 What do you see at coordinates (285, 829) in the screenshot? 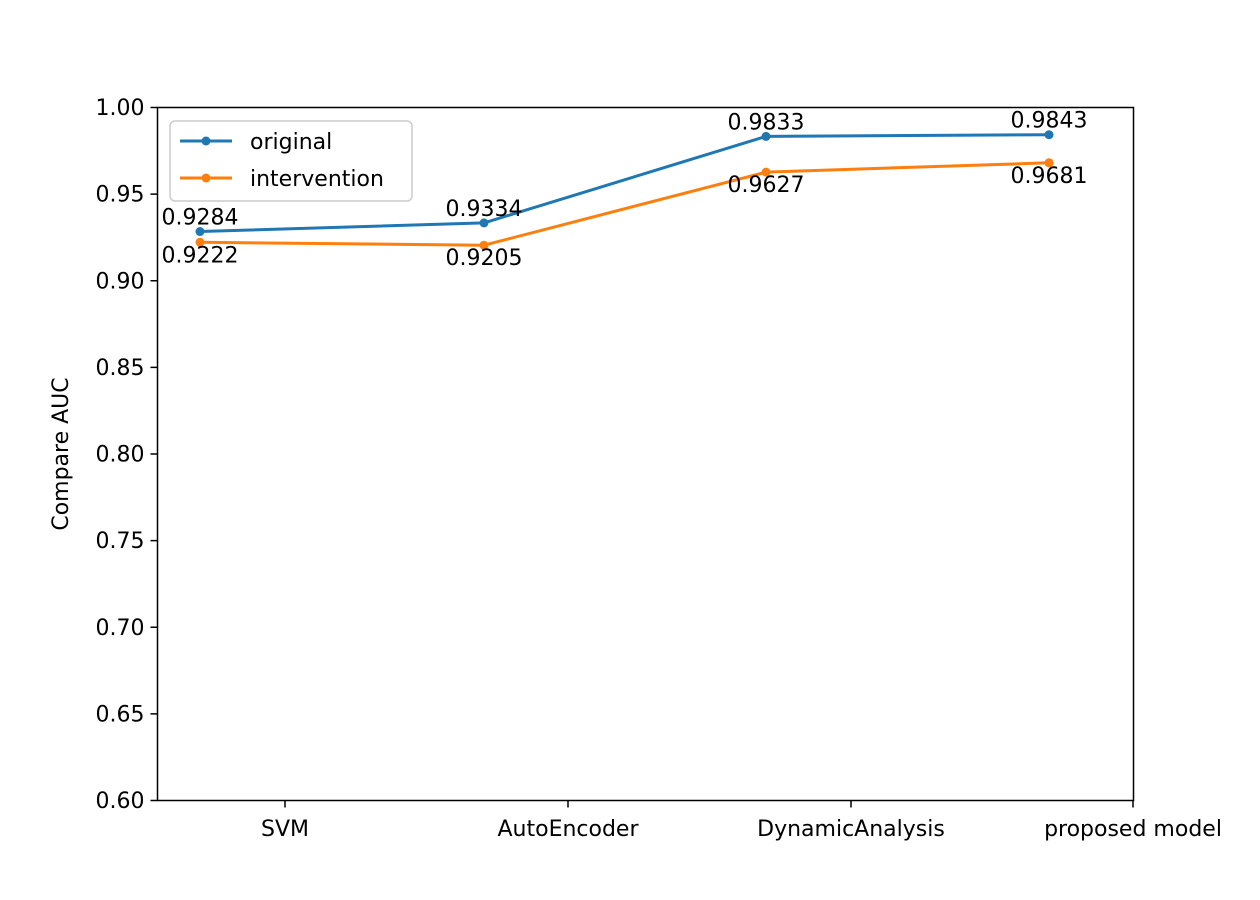
I see `x-tick-label: SVM` at bounding box center [285, 829].